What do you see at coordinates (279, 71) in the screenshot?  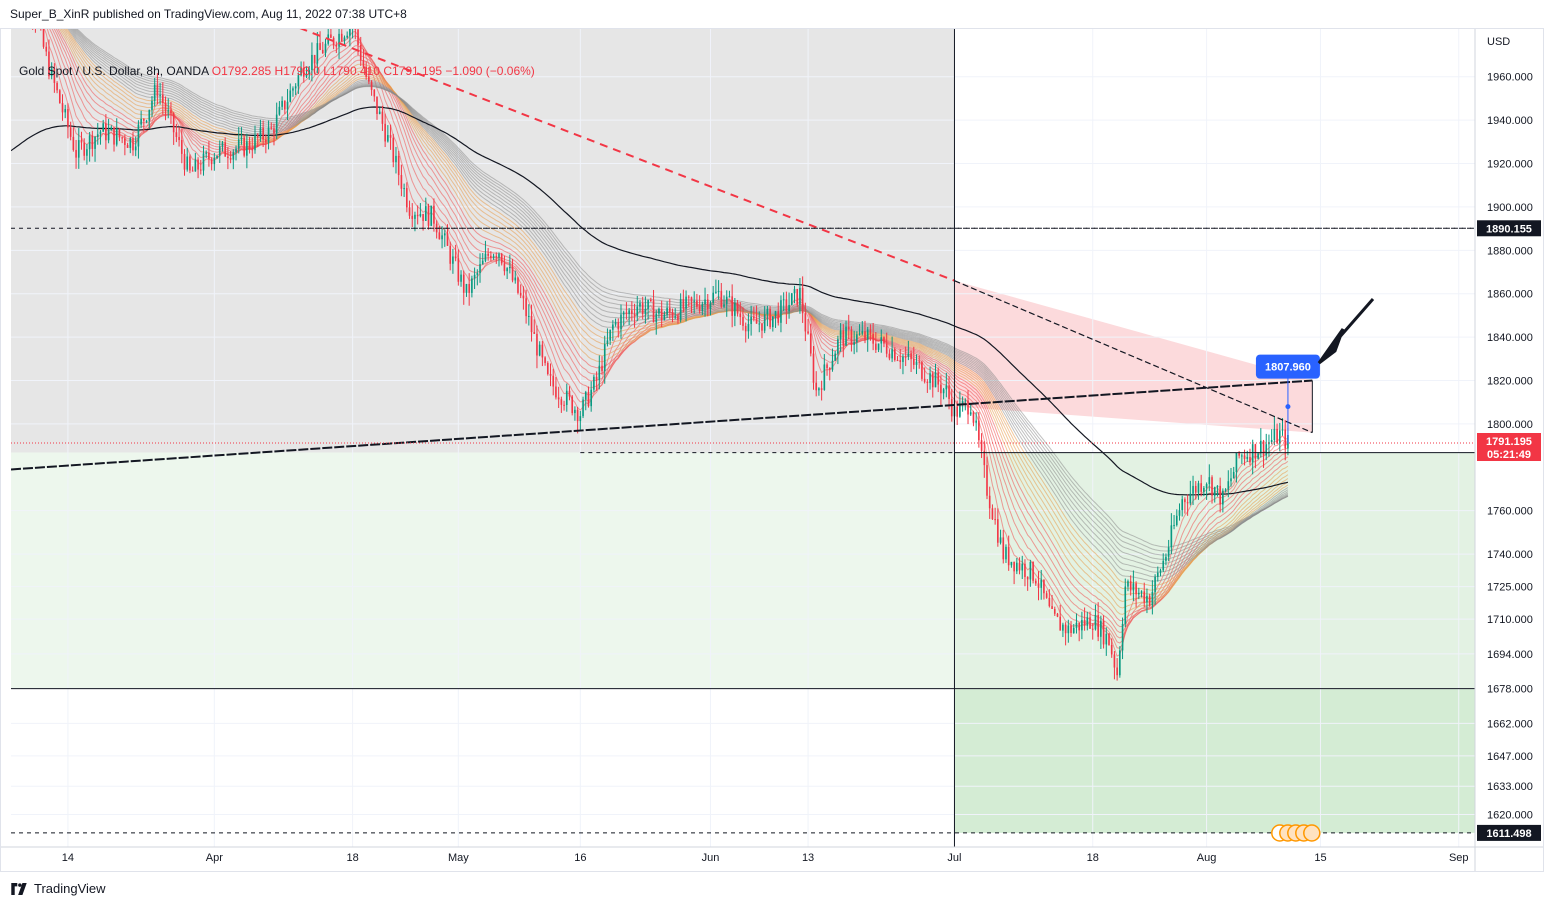 I see `legend-high-label: H` at bounding box center [279, 71].